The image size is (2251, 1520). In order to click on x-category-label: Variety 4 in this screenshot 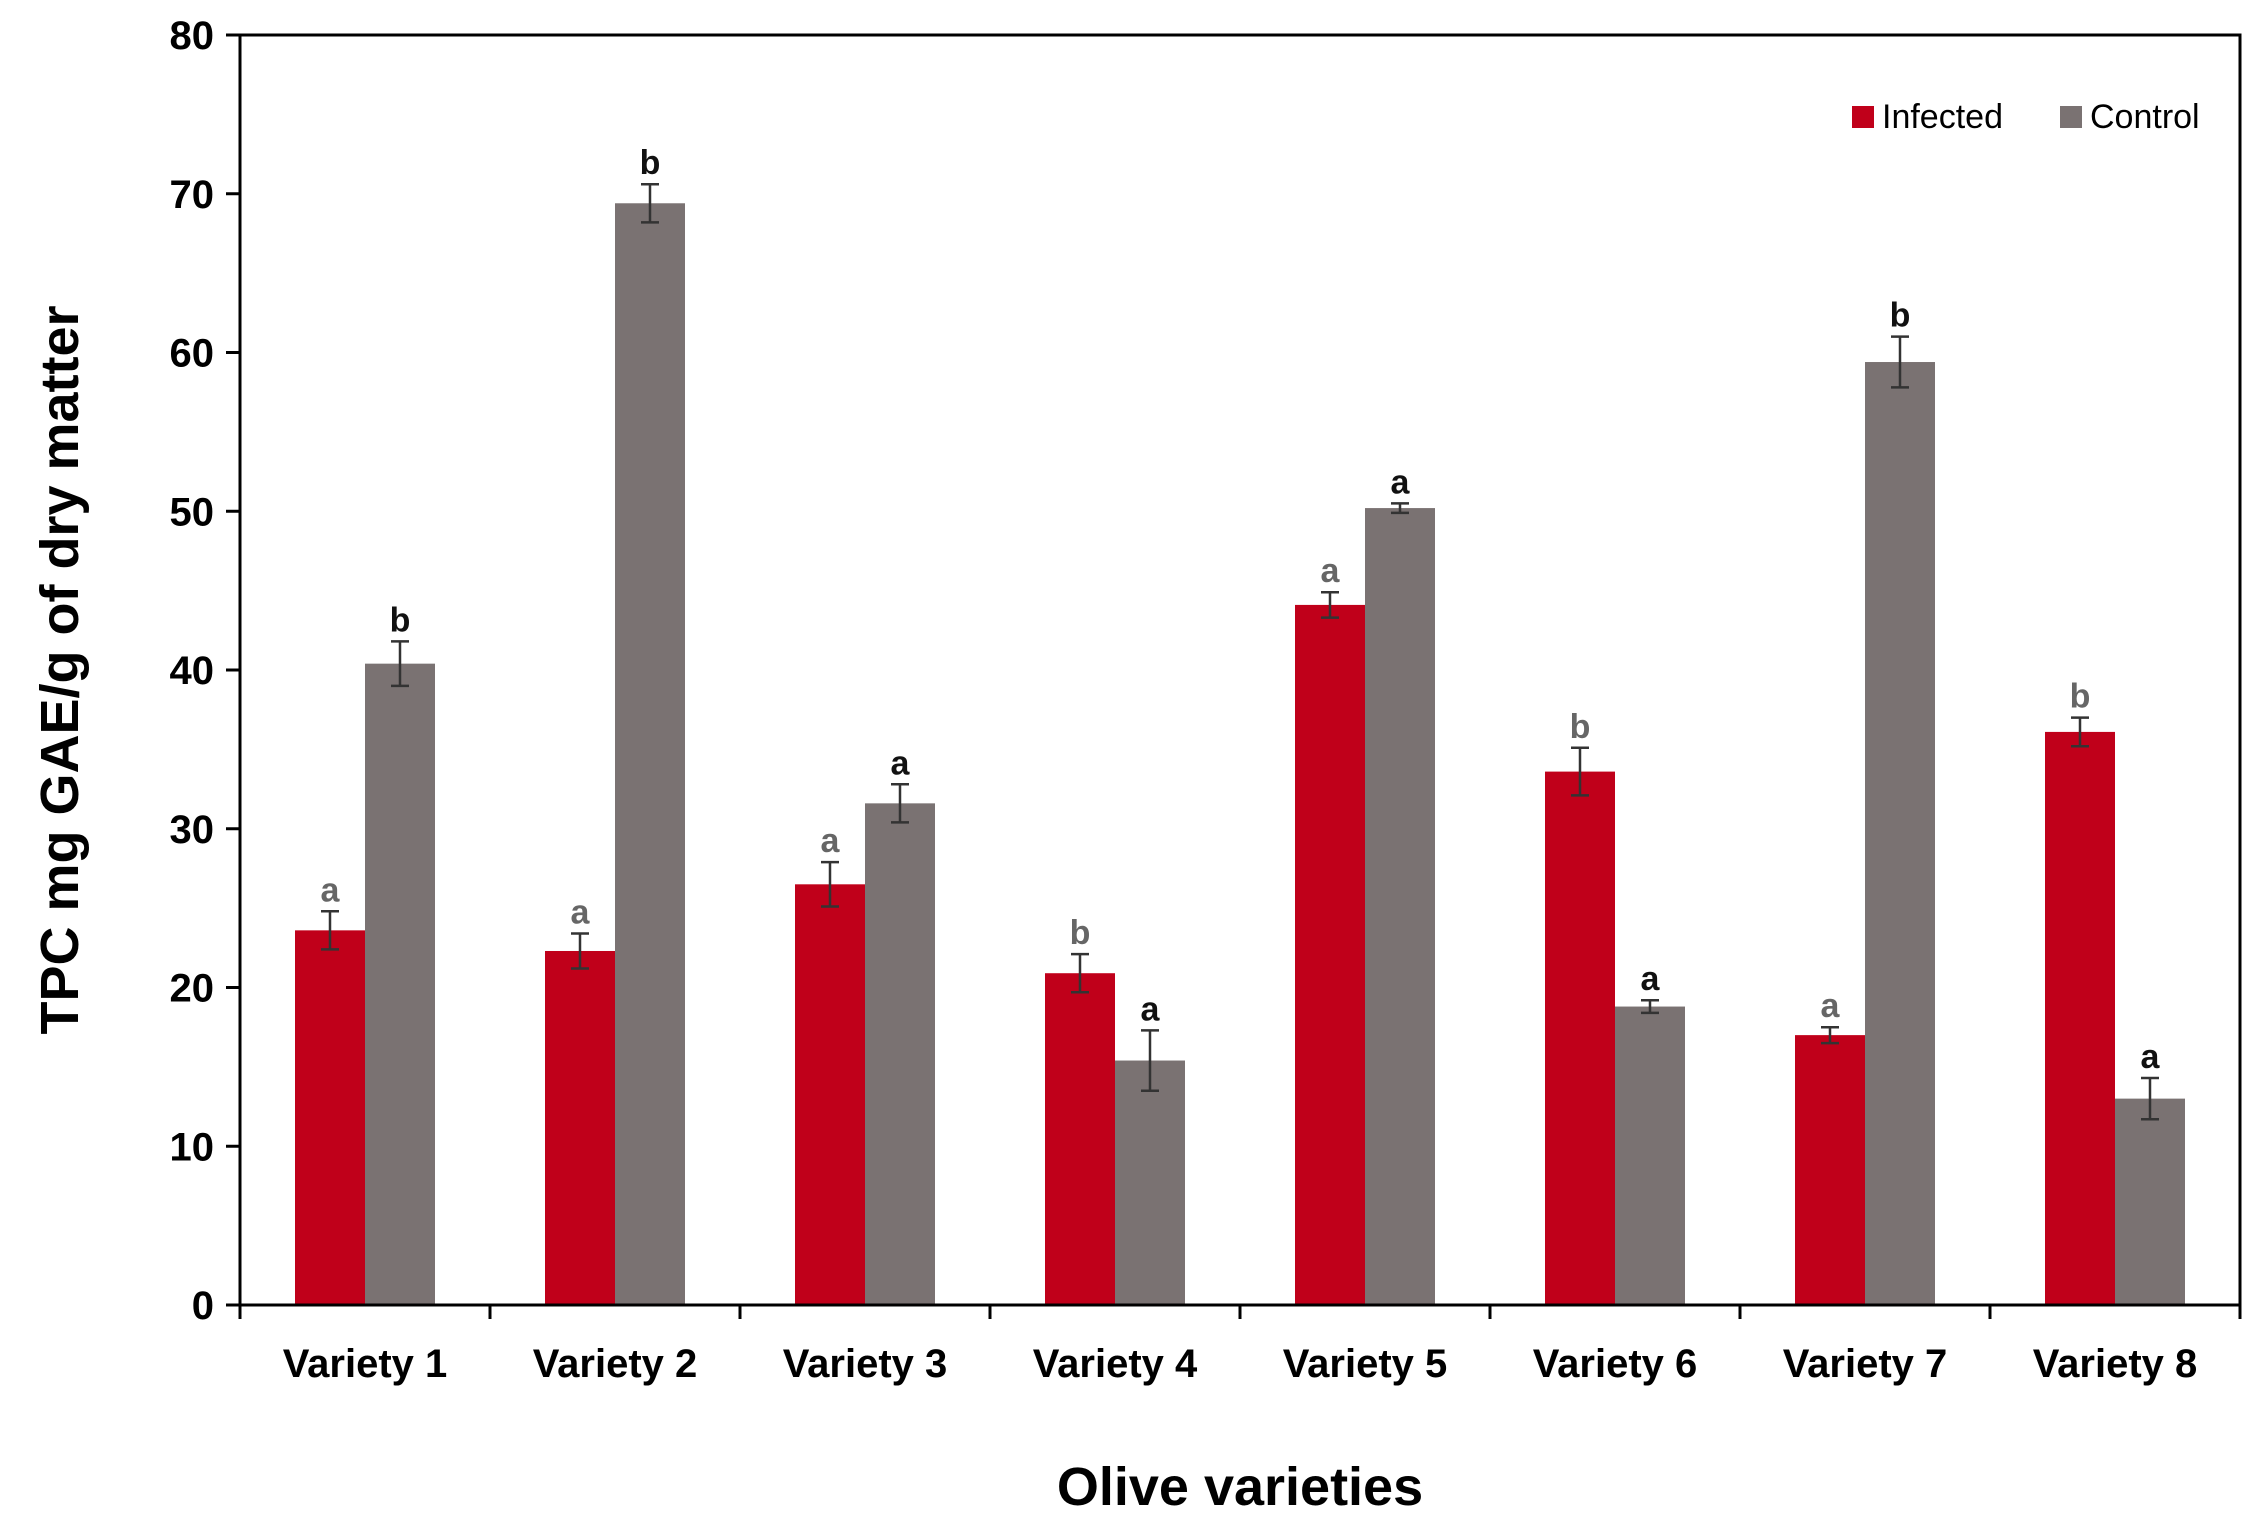, I will do `click(1115, 1364)`.